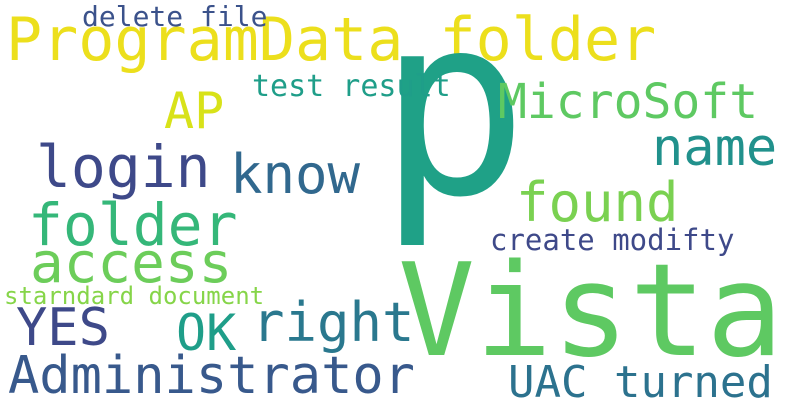 The image size is (800, 400). I want to click on word-folder: folder, so click(133, 225).